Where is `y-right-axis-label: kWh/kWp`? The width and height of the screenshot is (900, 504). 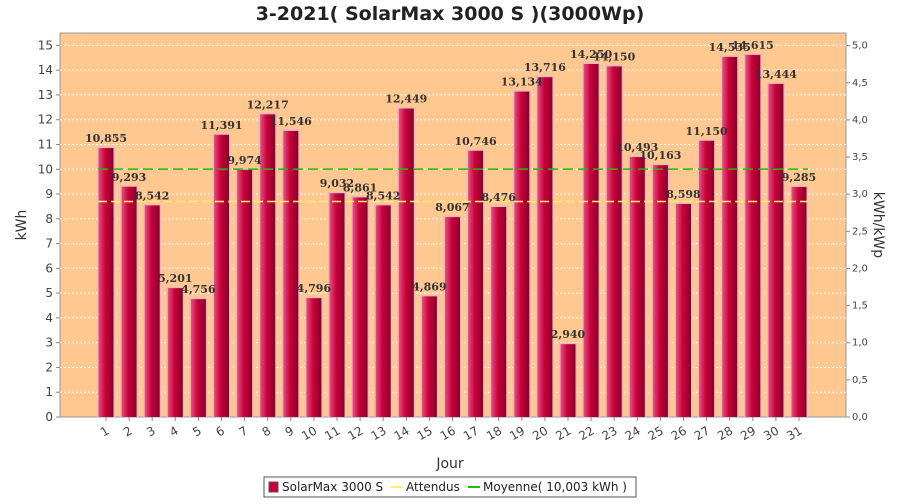
y-right-axis-label: kWh/kWp is located at coordinates (878, 225).